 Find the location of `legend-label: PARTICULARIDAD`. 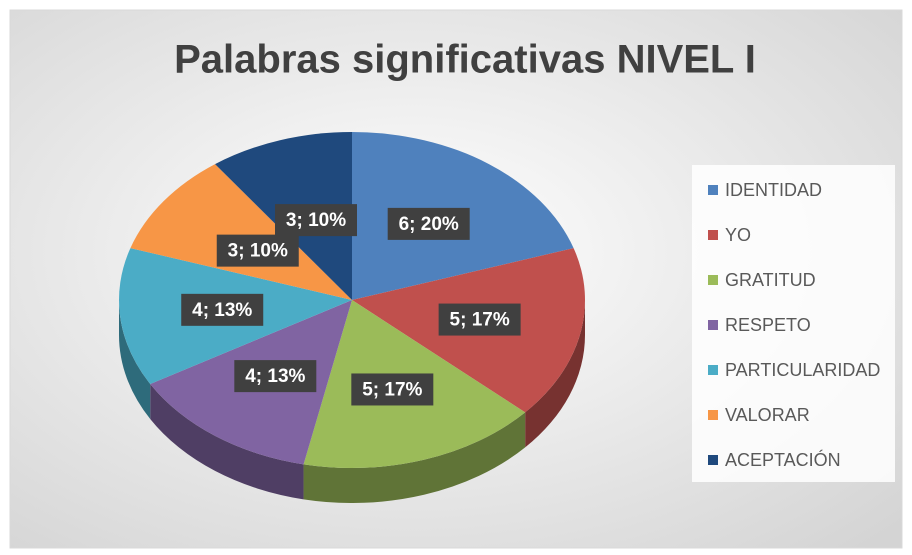

legend-label: PARTICULARIDAD is located at coordinates (802, 370).